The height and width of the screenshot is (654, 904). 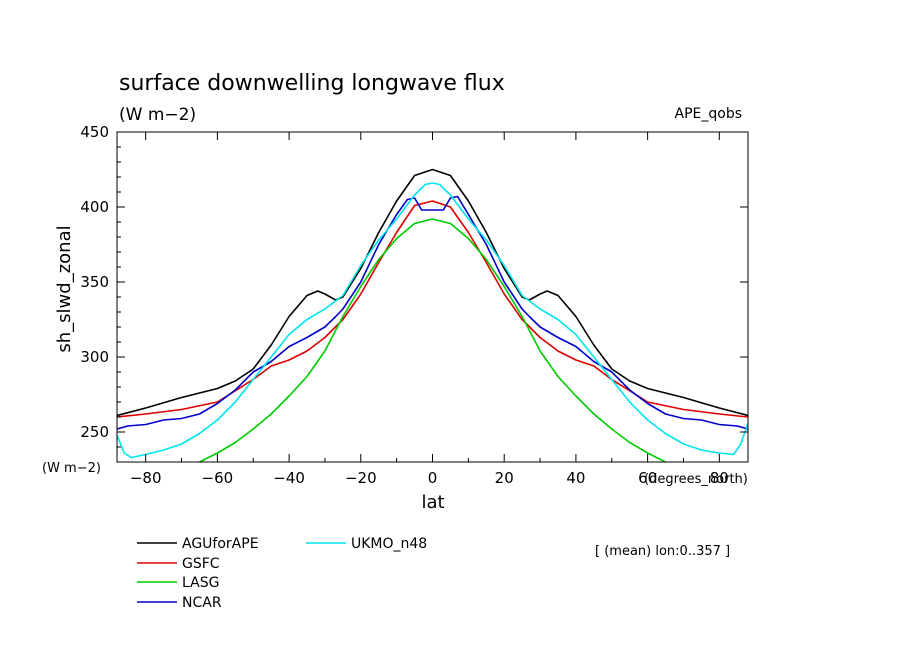 What do you see at coordinates (94, 432) in the screenshot?
I see `y-tick-label: 250` at bounding box center [94, 432].